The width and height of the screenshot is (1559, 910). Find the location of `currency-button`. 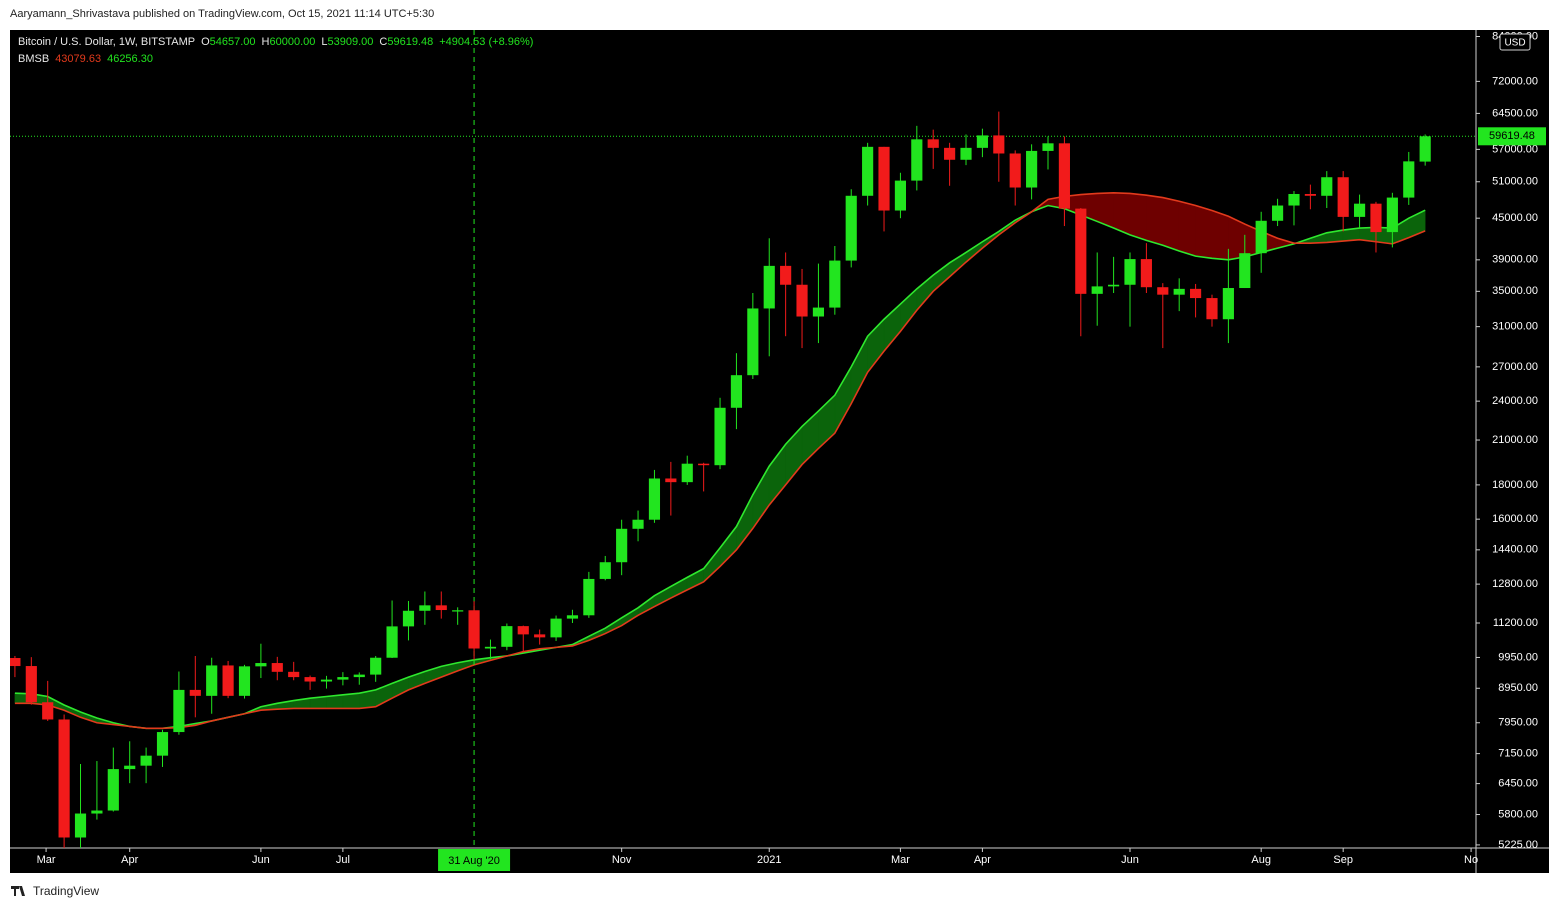

currency-button is located at coordinates (1515, 42).